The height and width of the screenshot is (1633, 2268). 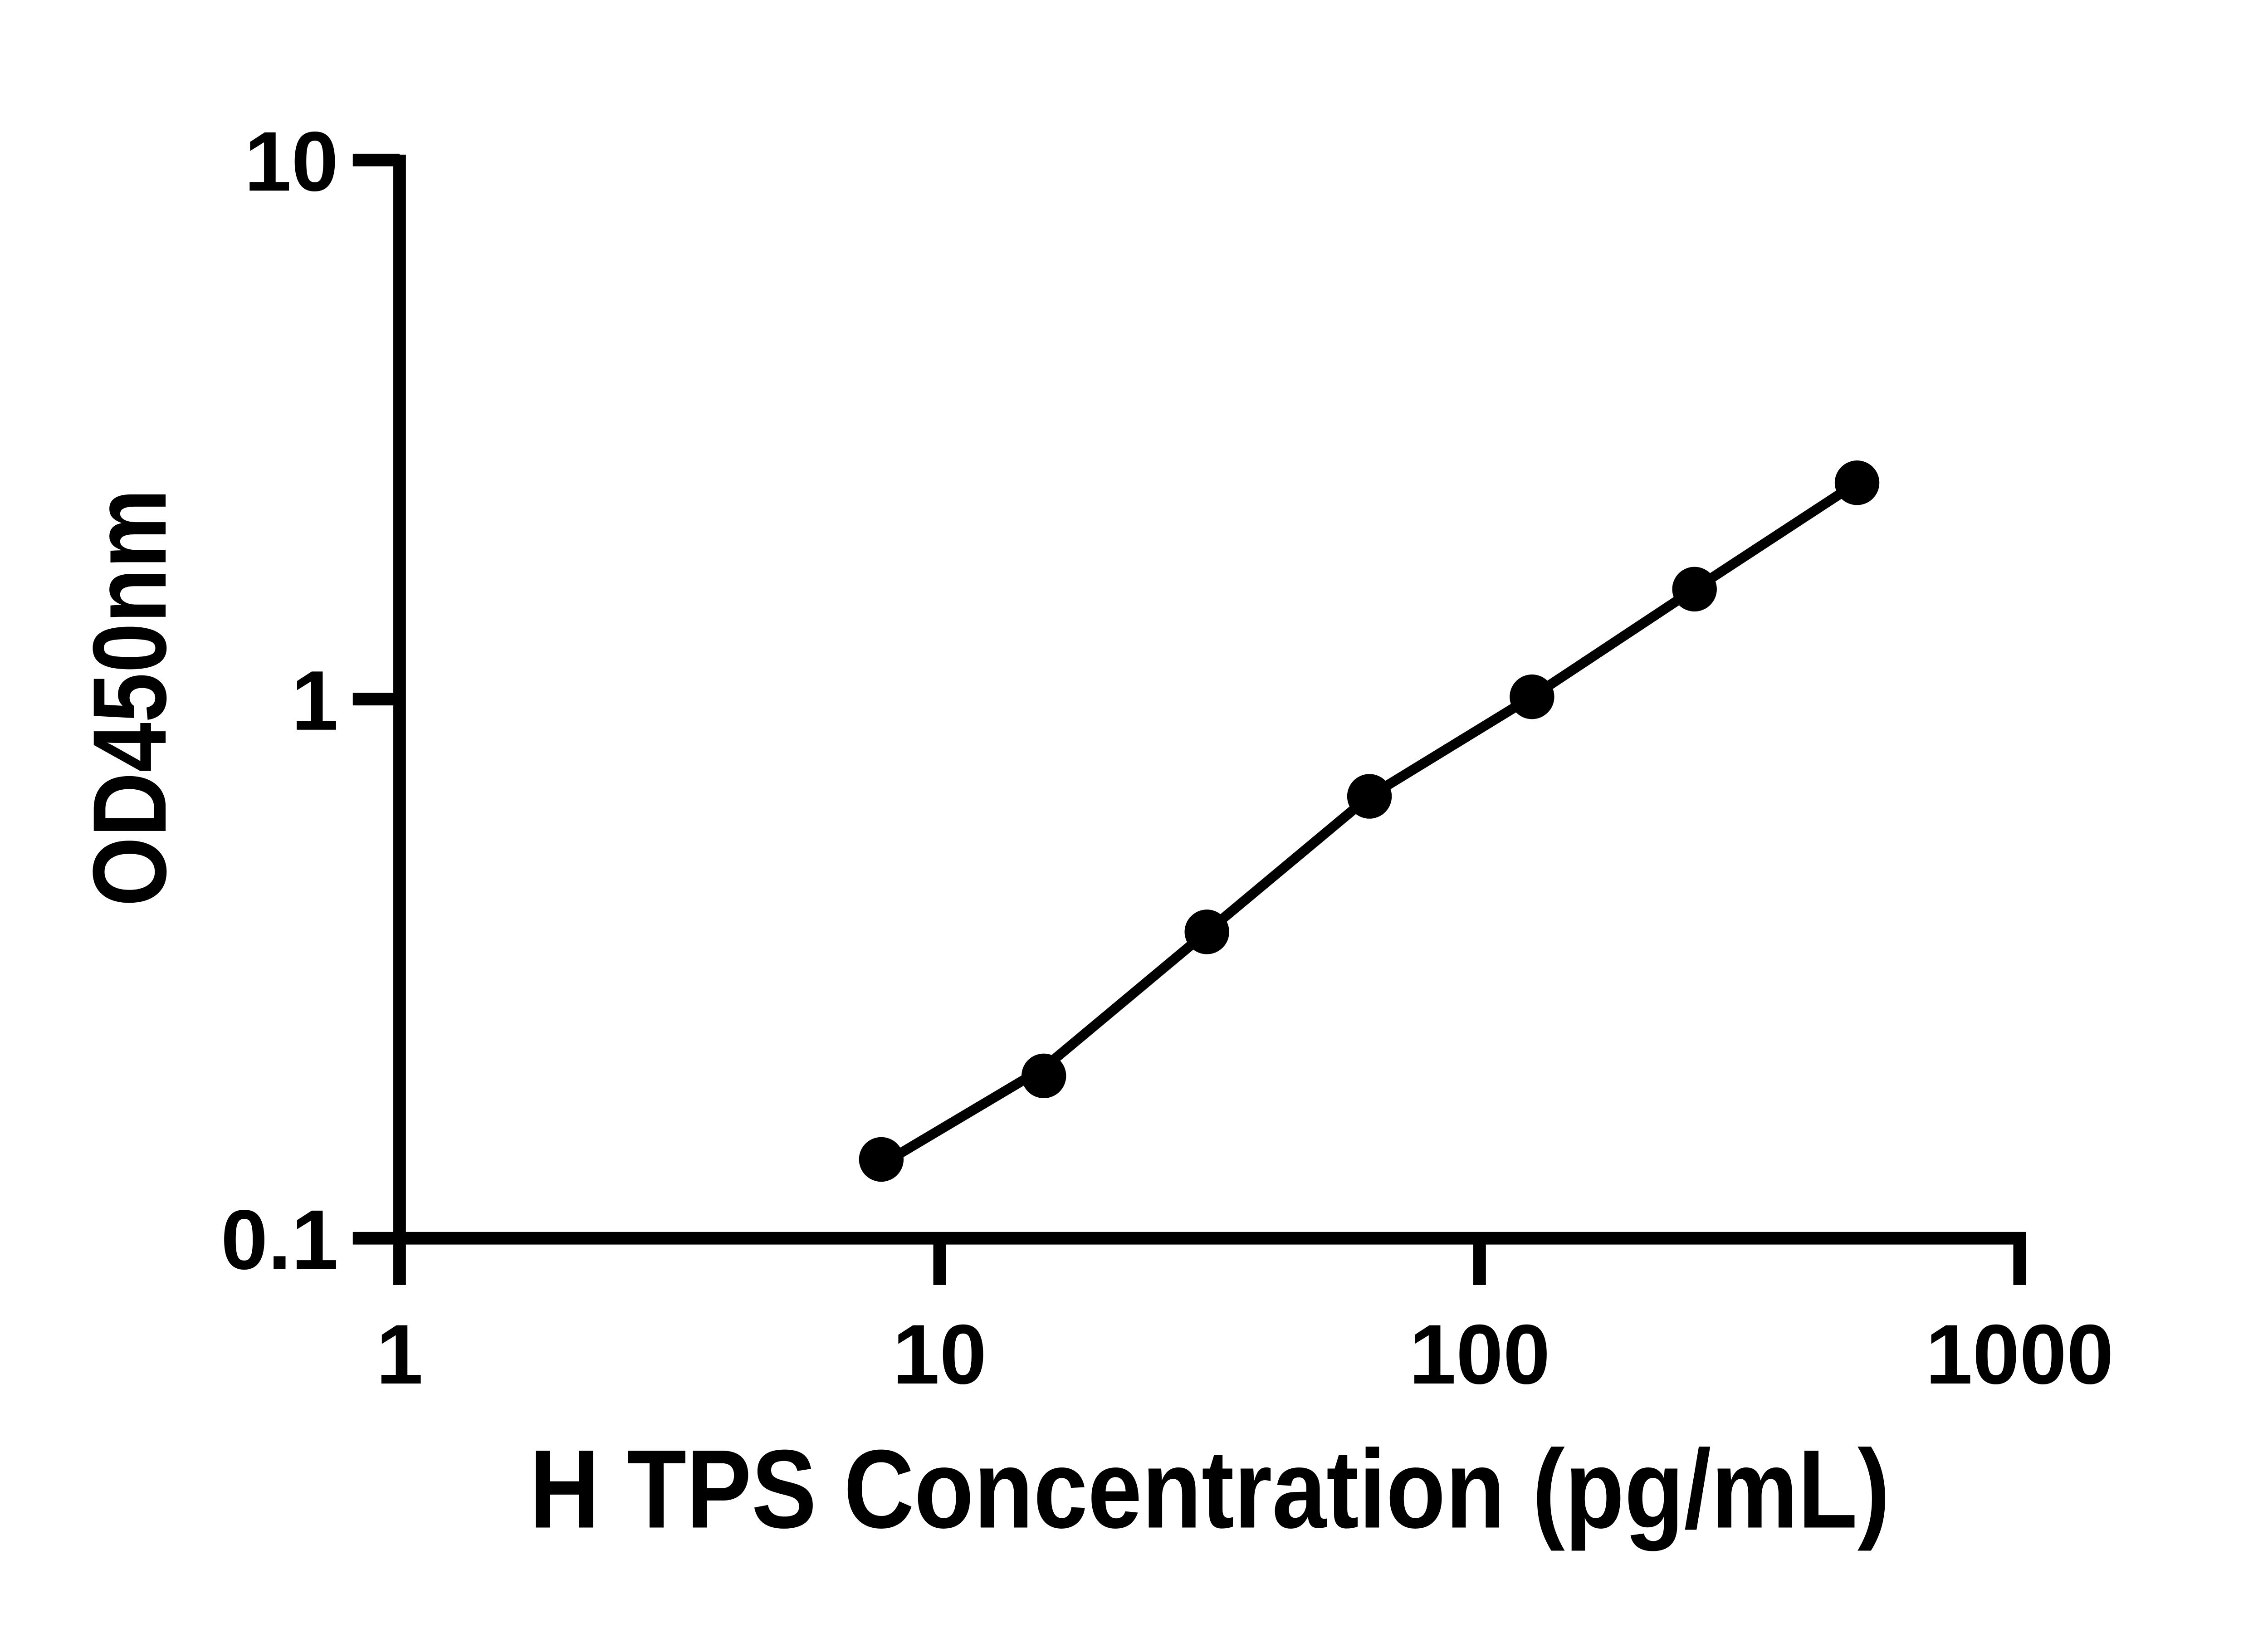 I want to click on x-tick-label: 100, so click(x=1480, y=1354).